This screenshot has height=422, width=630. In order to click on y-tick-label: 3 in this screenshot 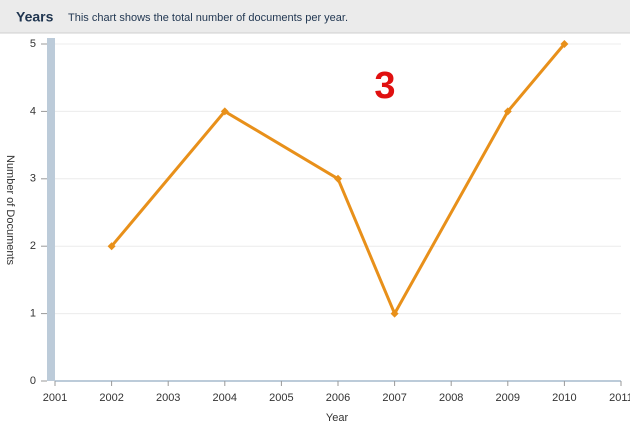, I will do `click(33, 179)`.